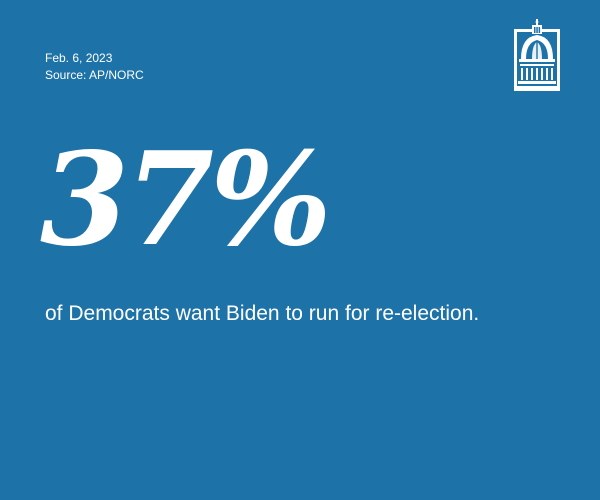  What do you see at coordinates (186, 200) in the screenshot?
I see `stat-value: 37%` at bounding box center [186, 200].